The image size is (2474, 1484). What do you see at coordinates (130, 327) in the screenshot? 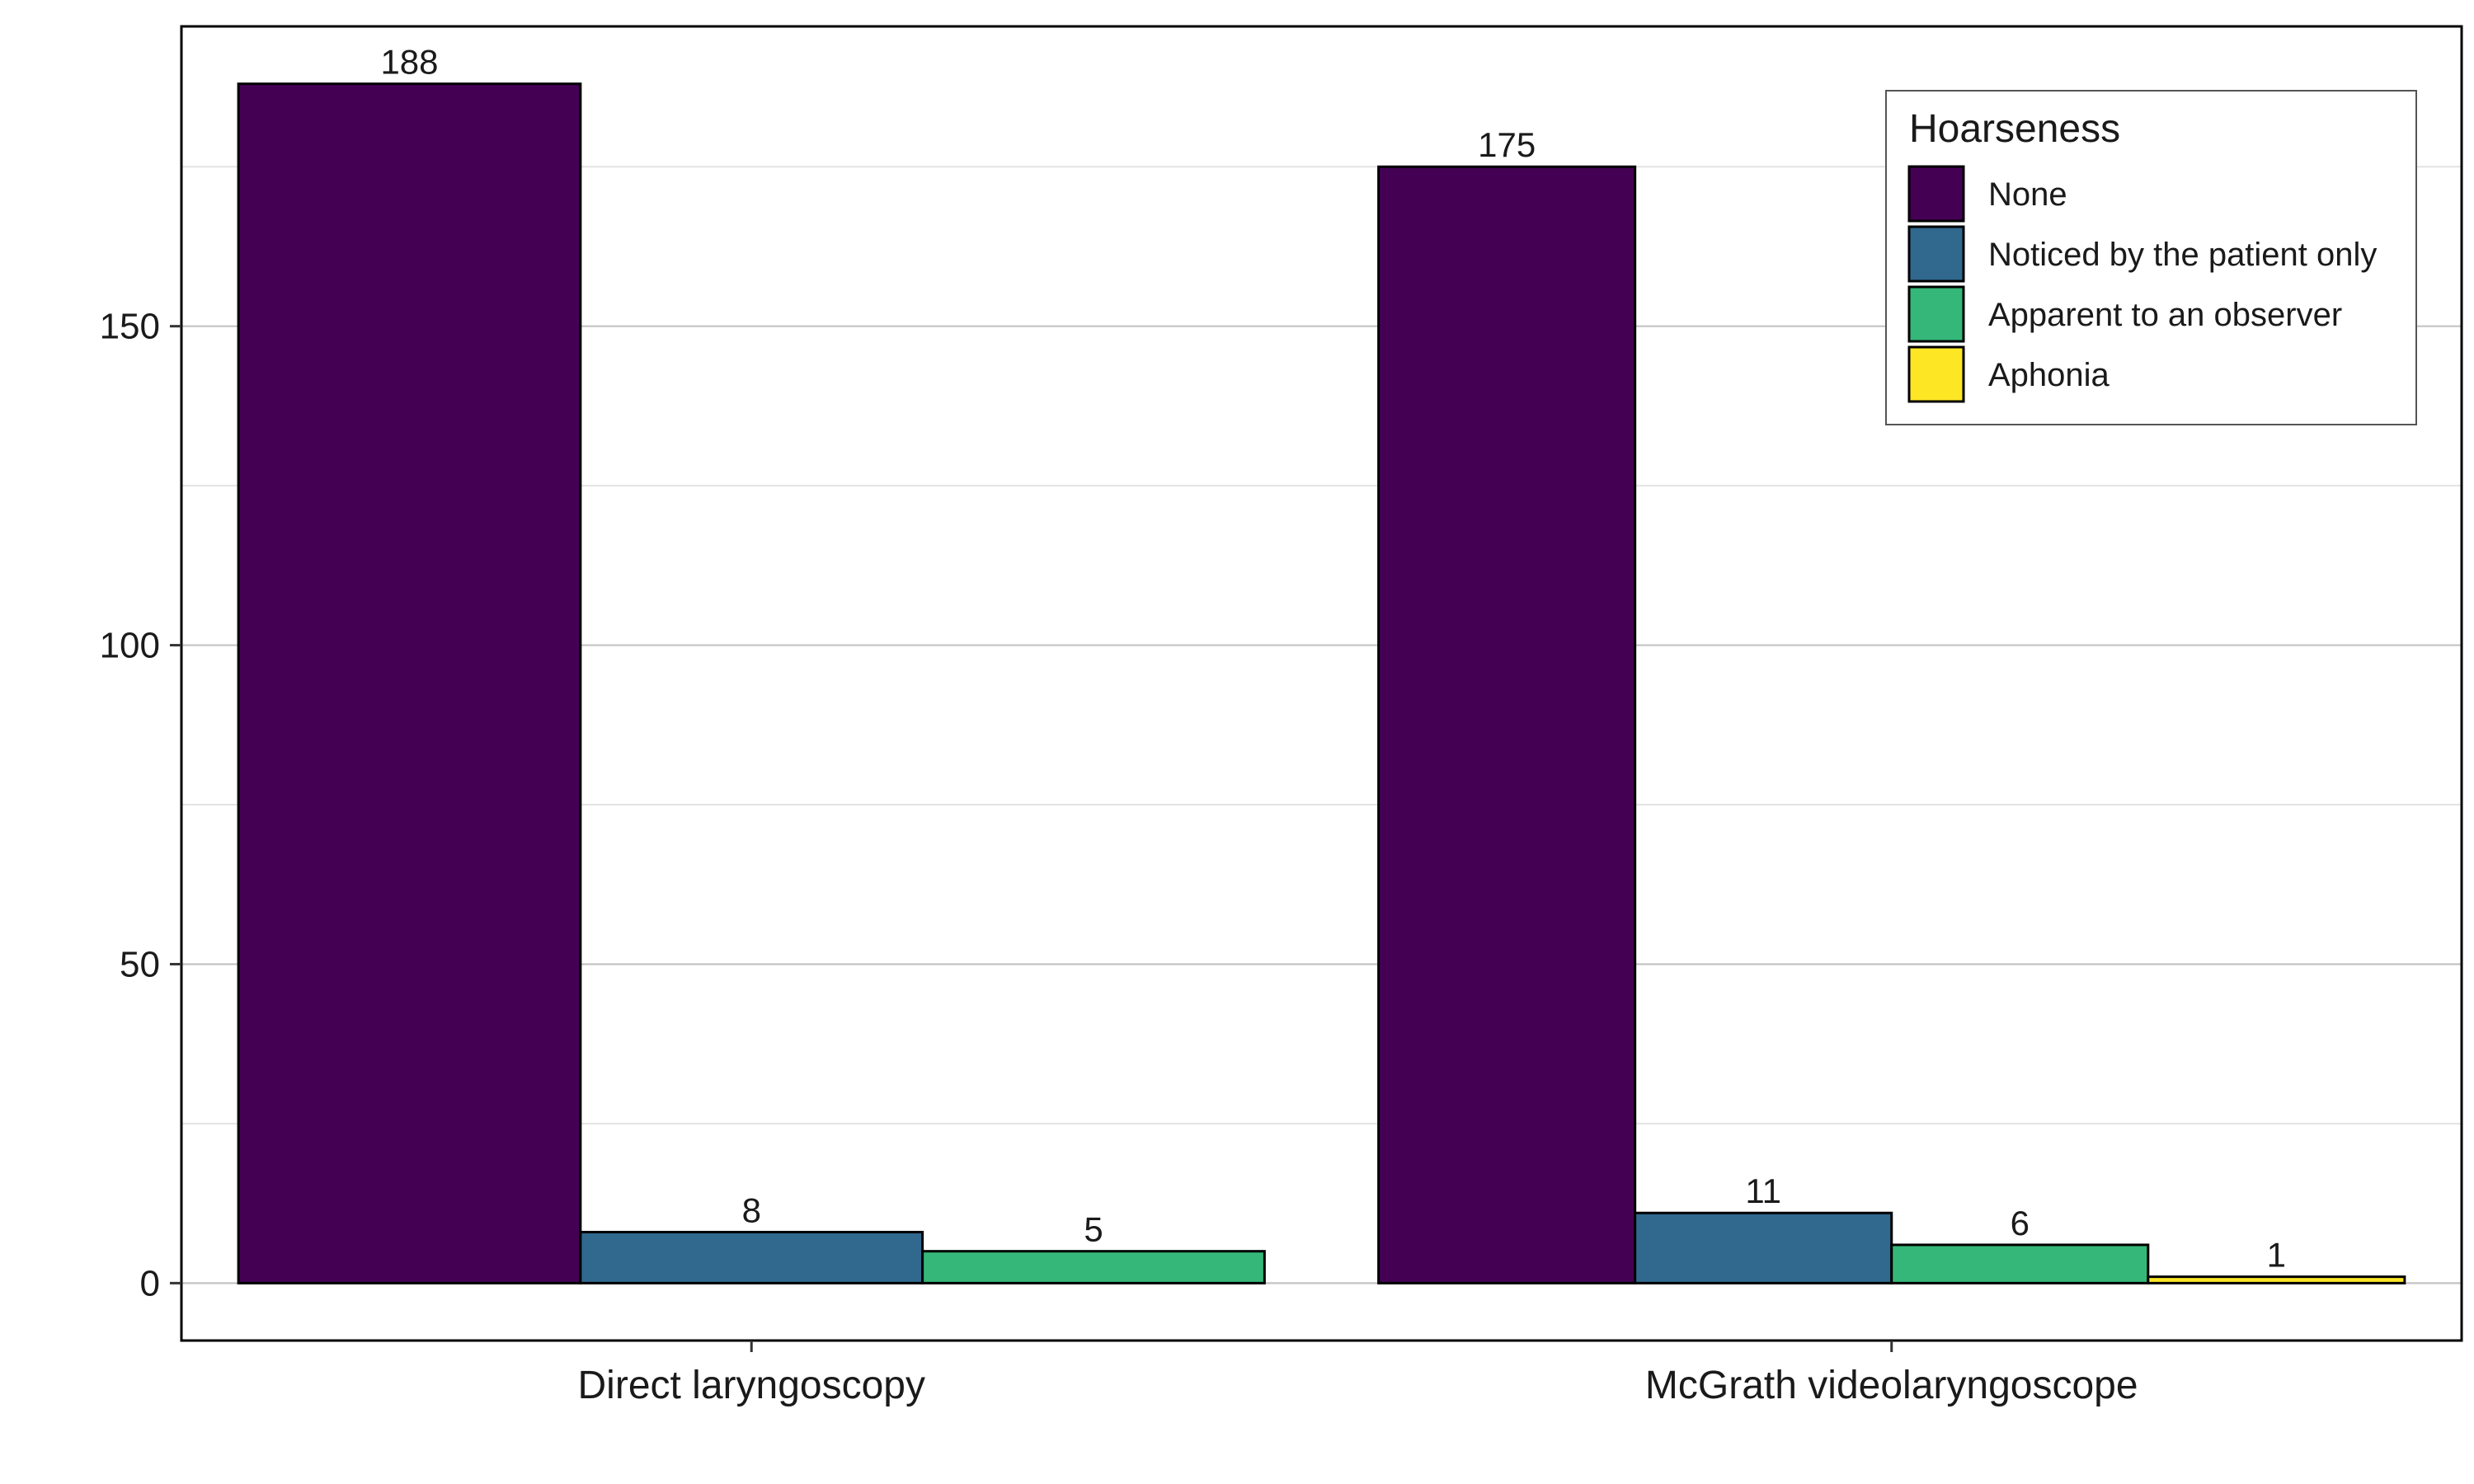
I see `y-tick-label: 150` at bounding box center [130, 327].